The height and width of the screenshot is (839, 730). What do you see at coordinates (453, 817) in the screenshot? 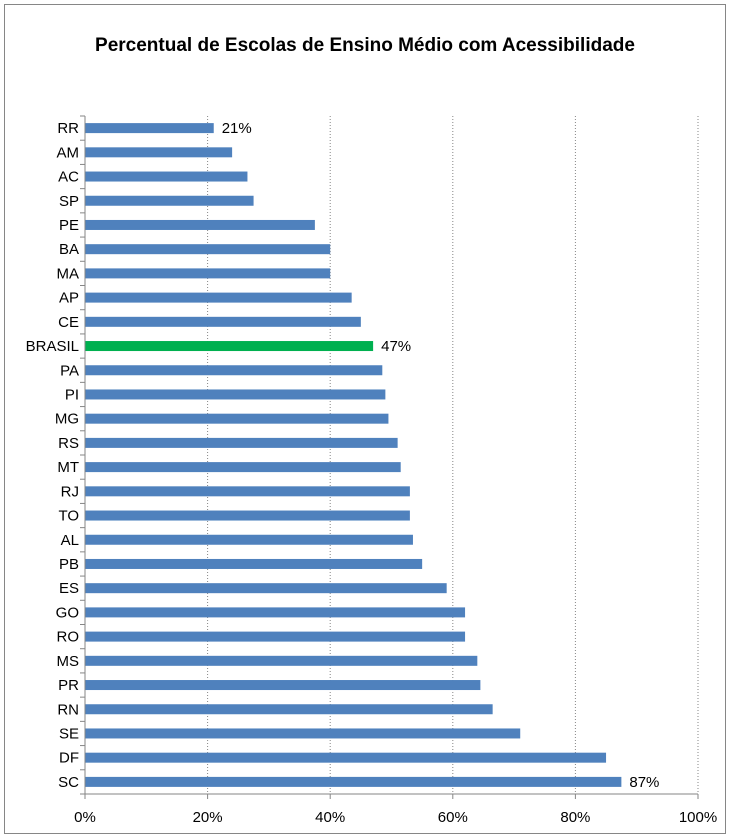
I see `x-tick-label: 60%` at bounding box center [453, 817].